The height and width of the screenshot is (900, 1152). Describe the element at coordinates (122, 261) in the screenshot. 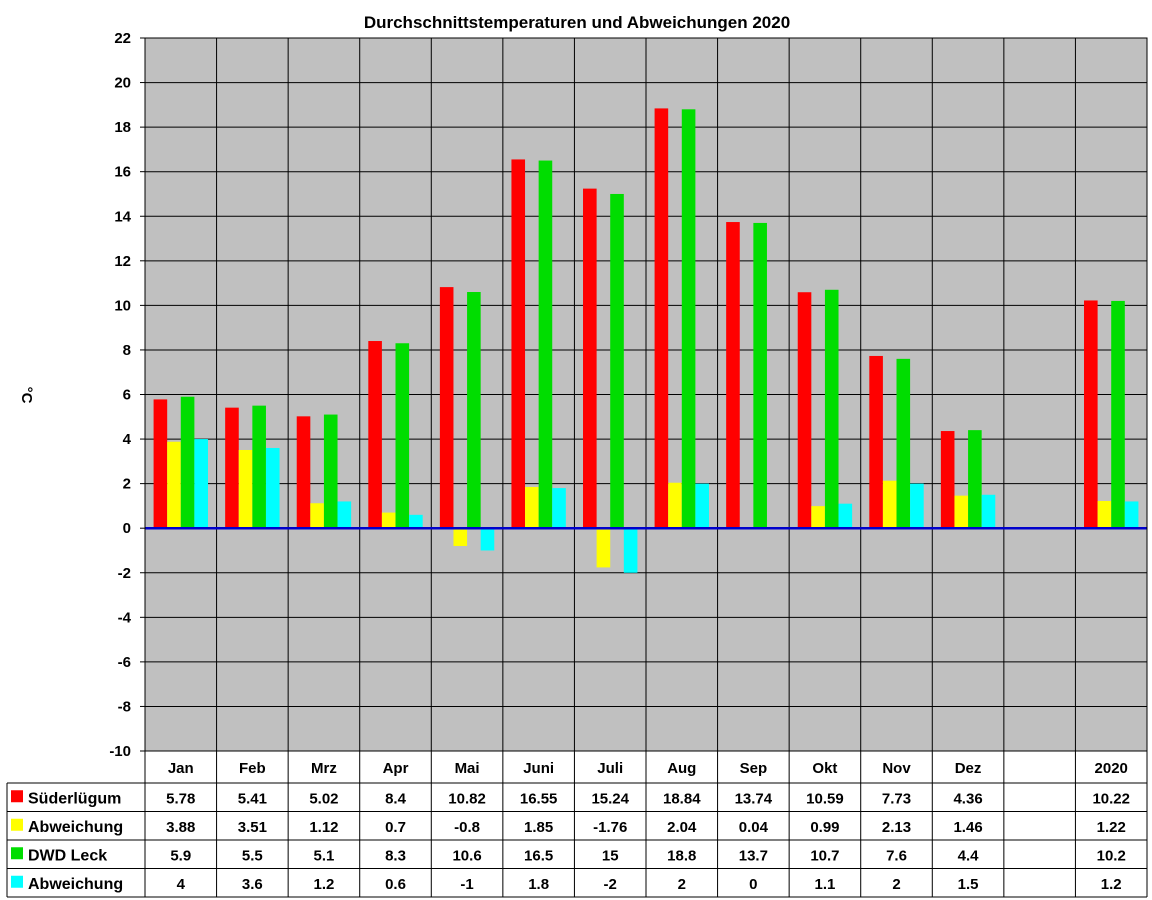

I see `y-tick-label: 12` at that location.